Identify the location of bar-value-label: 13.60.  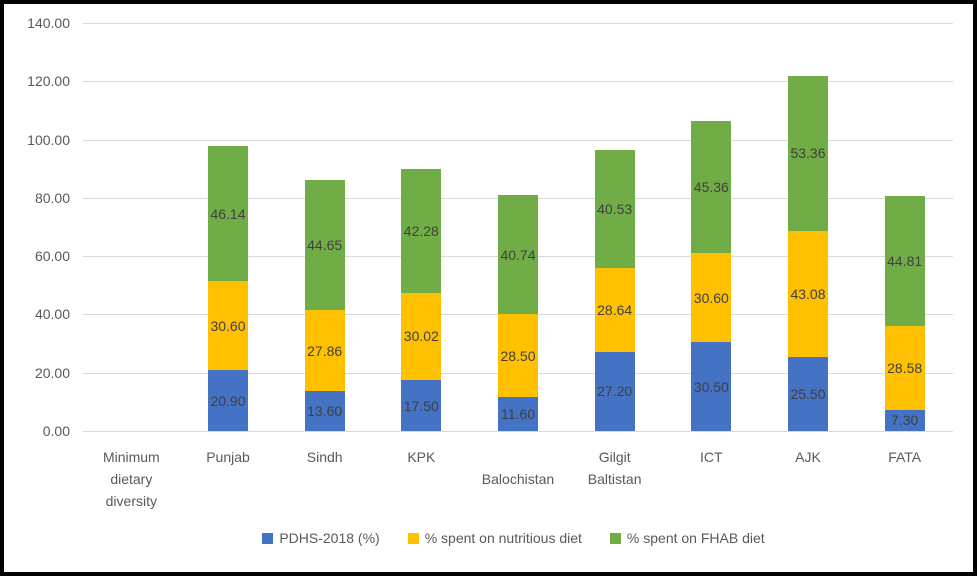
(325, 411).